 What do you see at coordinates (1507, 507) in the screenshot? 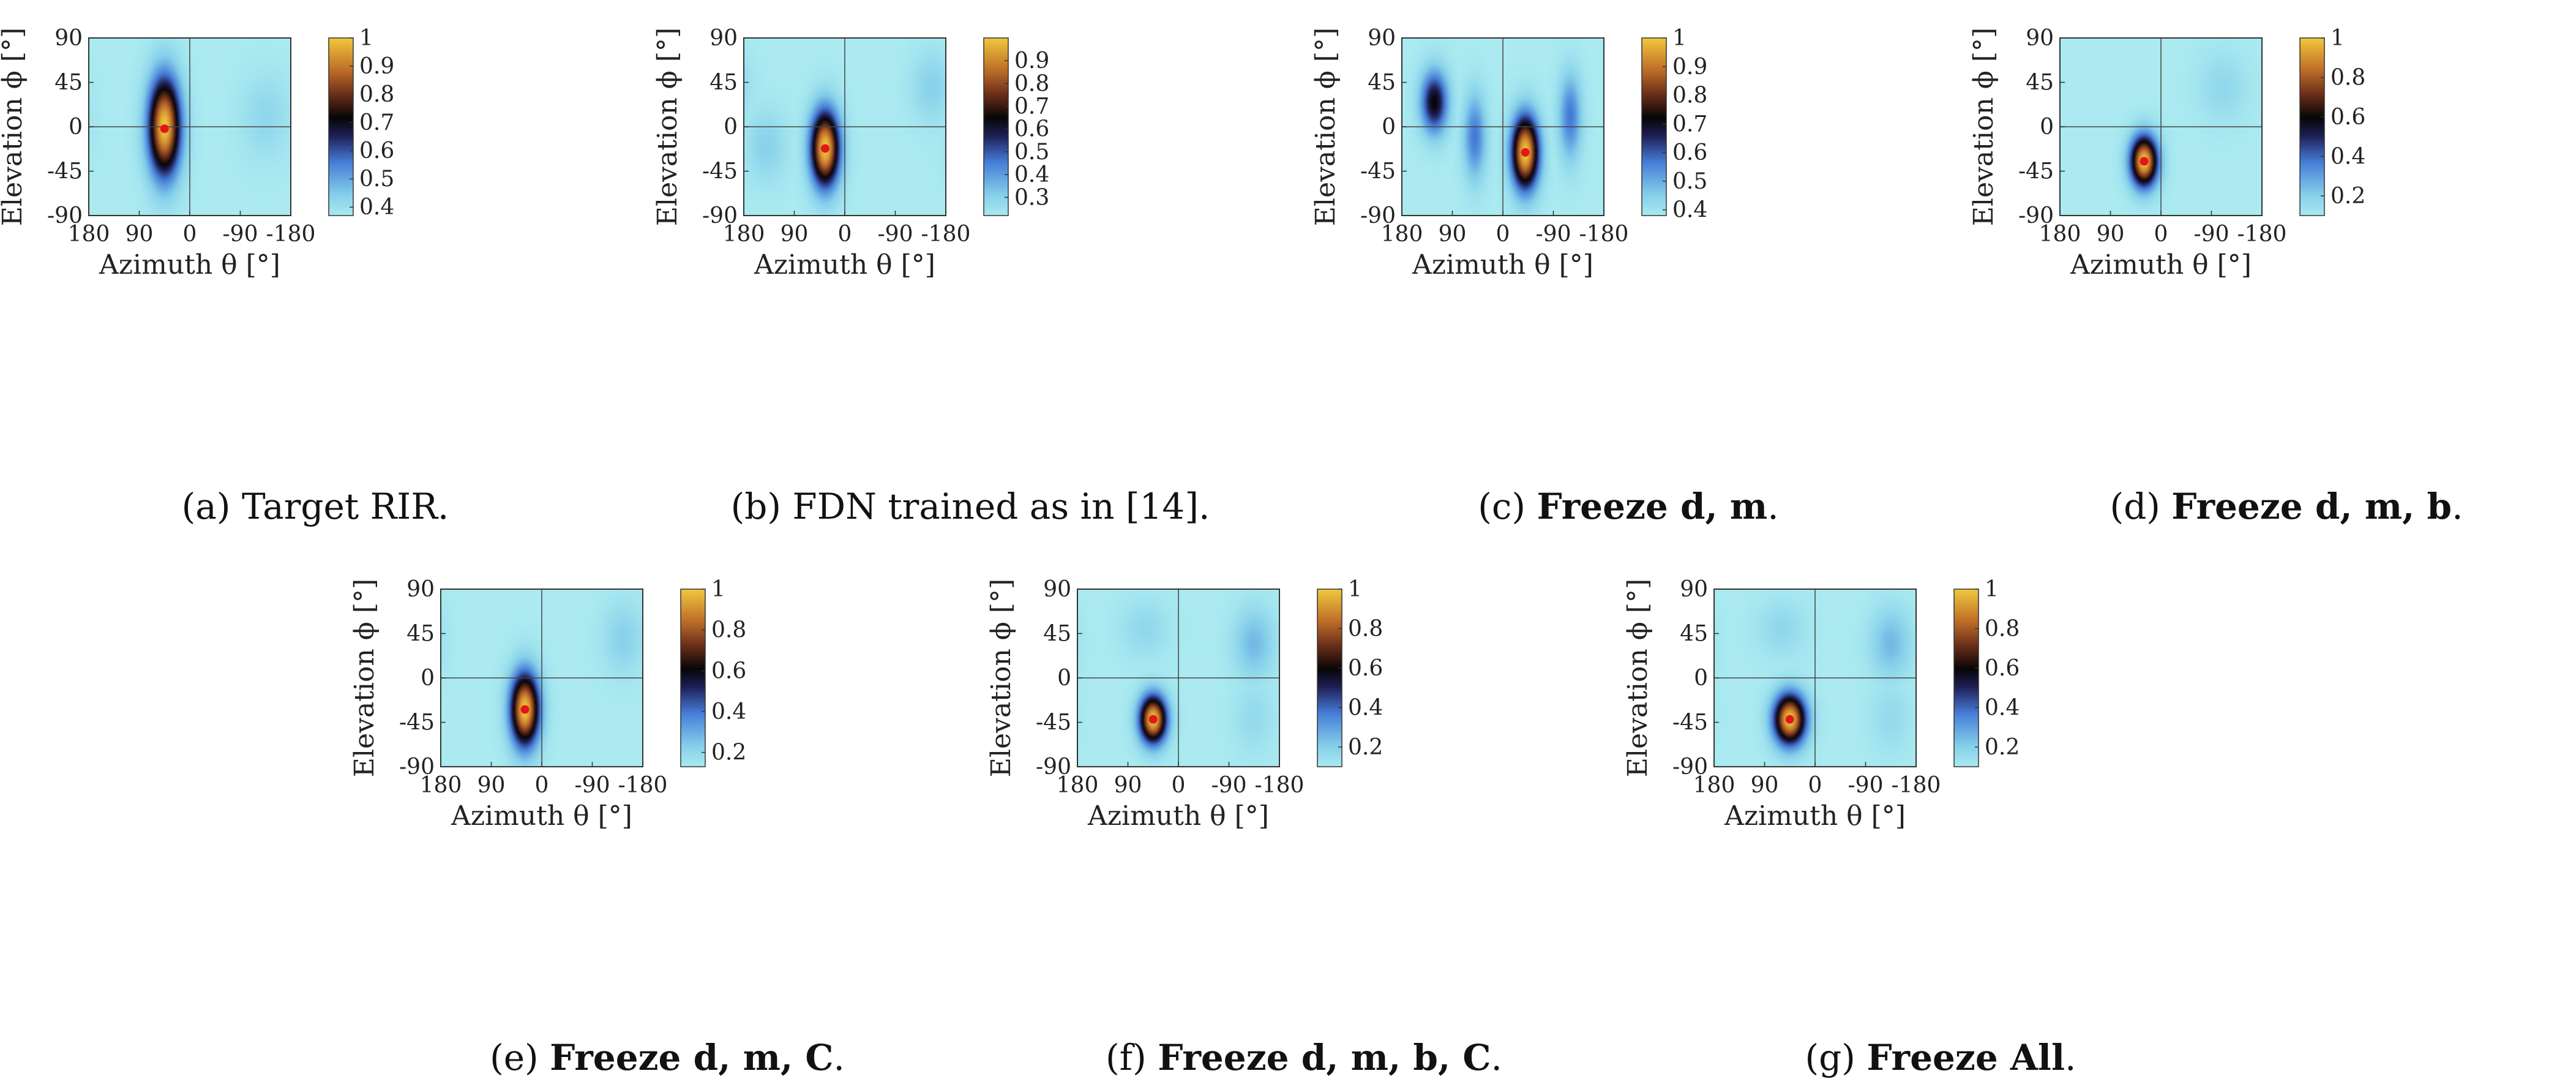
I see `caption-prefix: (c)` at bounding box center [1507, 507].